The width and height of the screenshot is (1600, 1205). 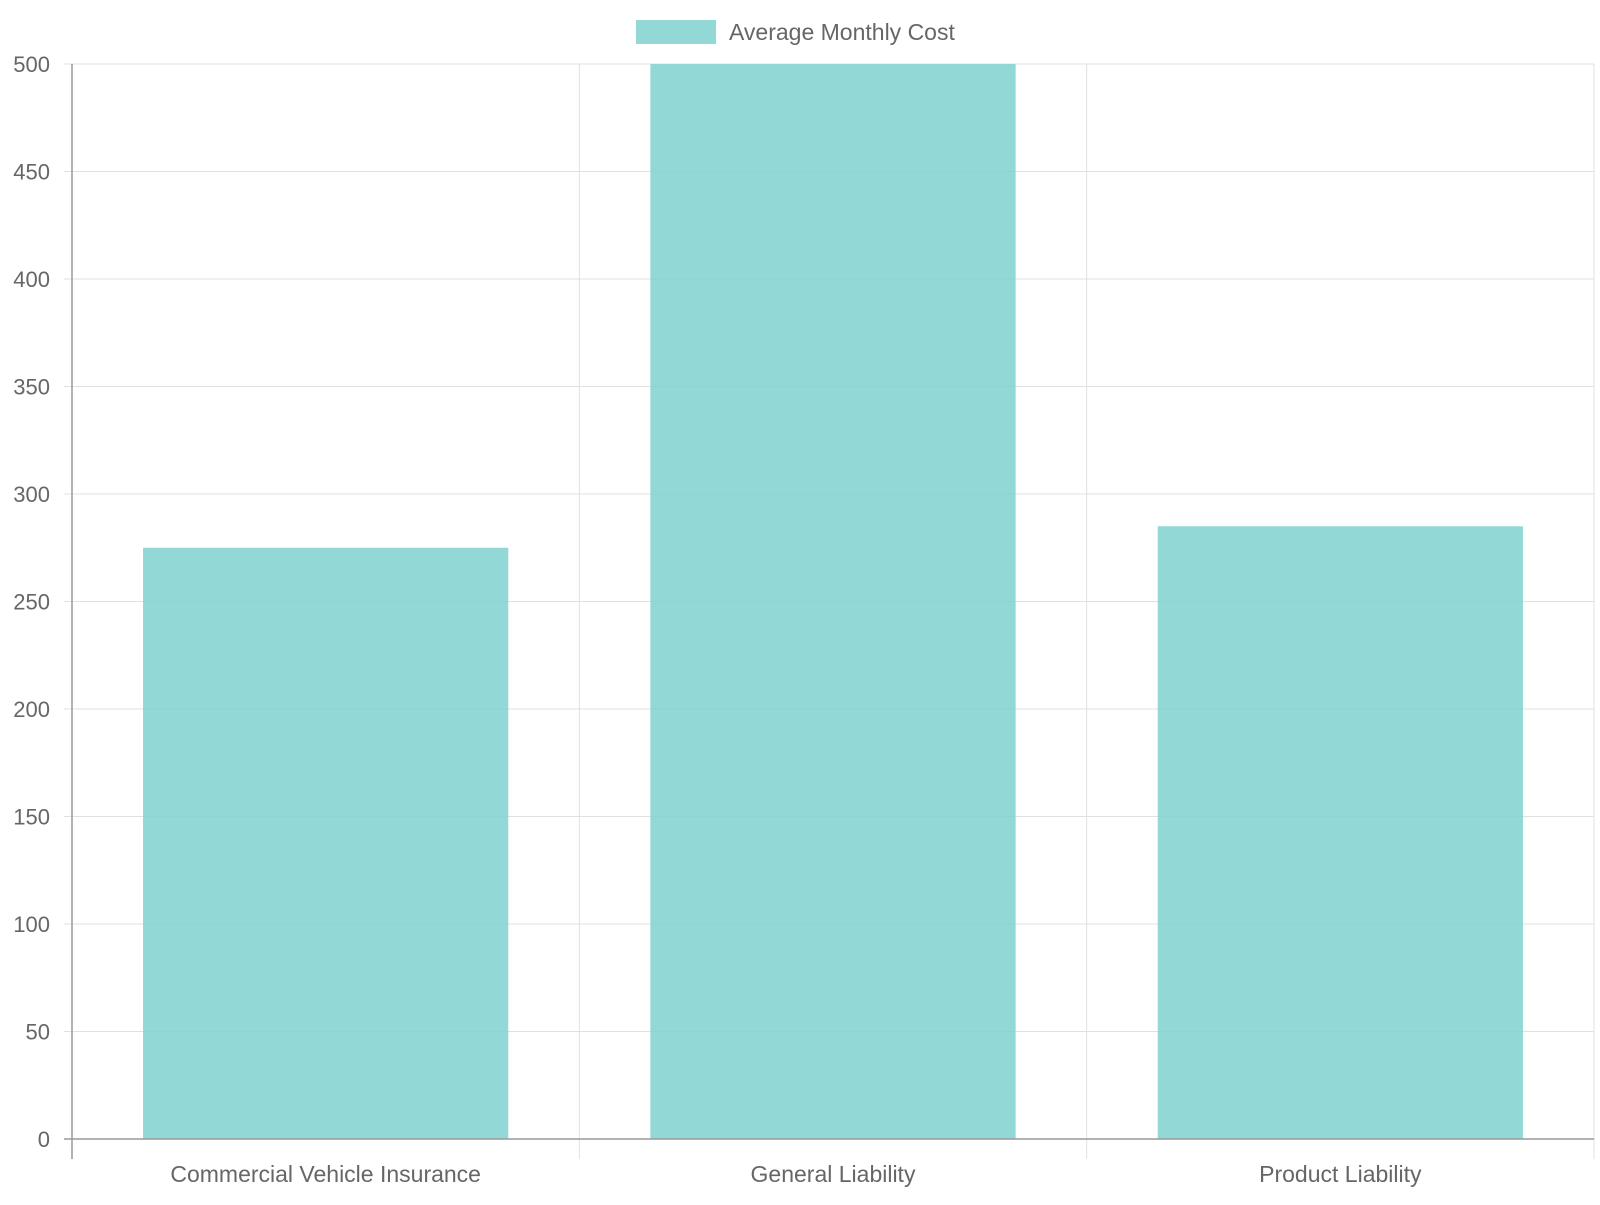 What do you see at coordinates (31, 817) in the screenshot?
I see `y-tick-label: 150` at bounding box center [31, 817].